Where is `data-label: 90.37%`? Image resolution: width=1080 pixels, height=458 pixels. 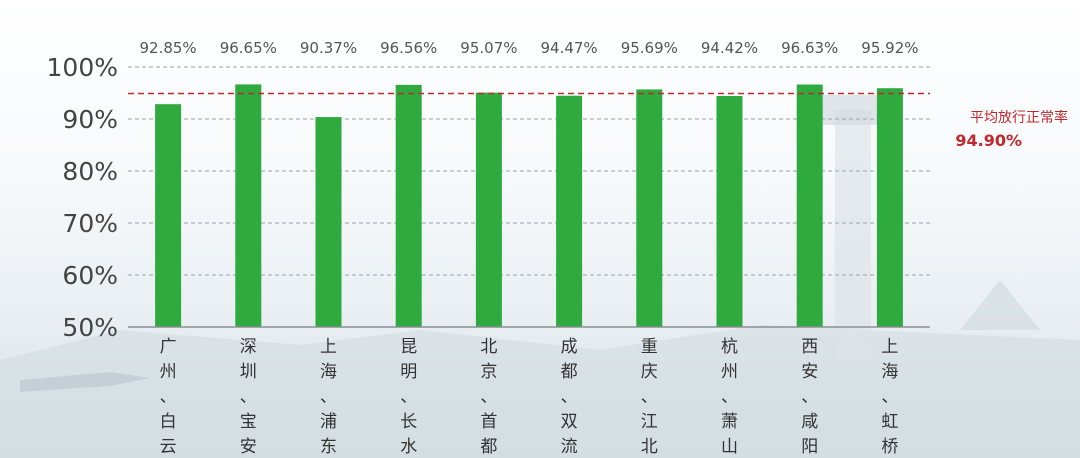
data-label: 90.37% is located at coordinates (328, 48).